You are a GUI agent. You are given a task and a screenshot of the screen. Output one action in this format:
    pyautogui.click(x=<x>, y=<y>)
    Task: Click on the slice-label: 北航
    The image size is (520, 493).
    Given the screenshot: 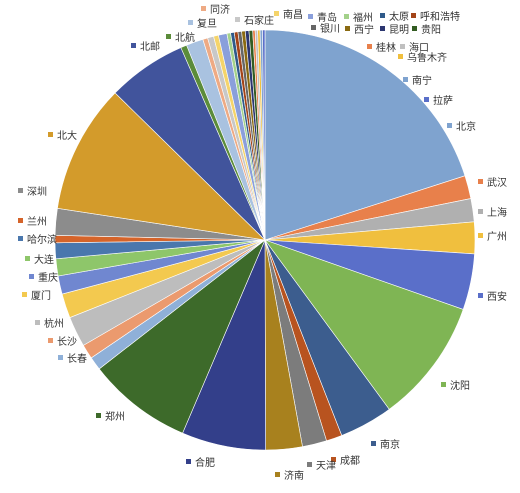 What is the action you would take?
    pyautogui.click(x=180, y=37)
    